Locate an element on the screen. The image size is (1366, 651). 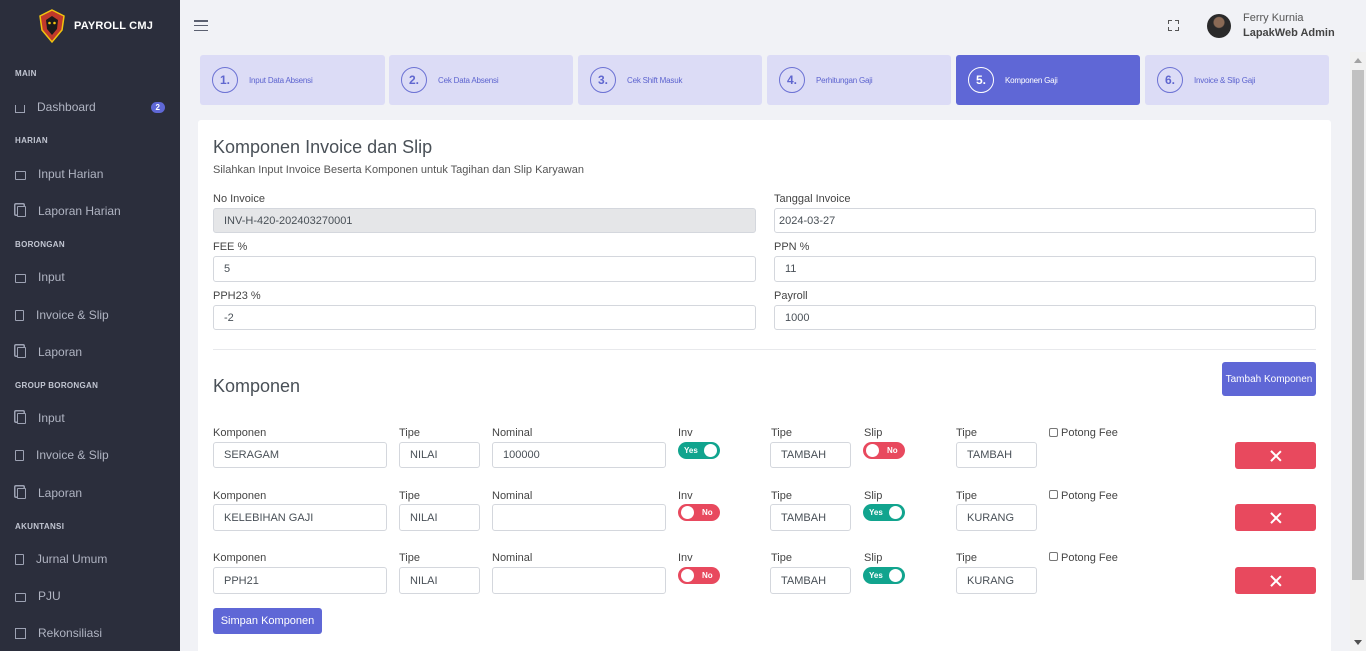
pph23-field: -2 is located at coordinates (484, 317).